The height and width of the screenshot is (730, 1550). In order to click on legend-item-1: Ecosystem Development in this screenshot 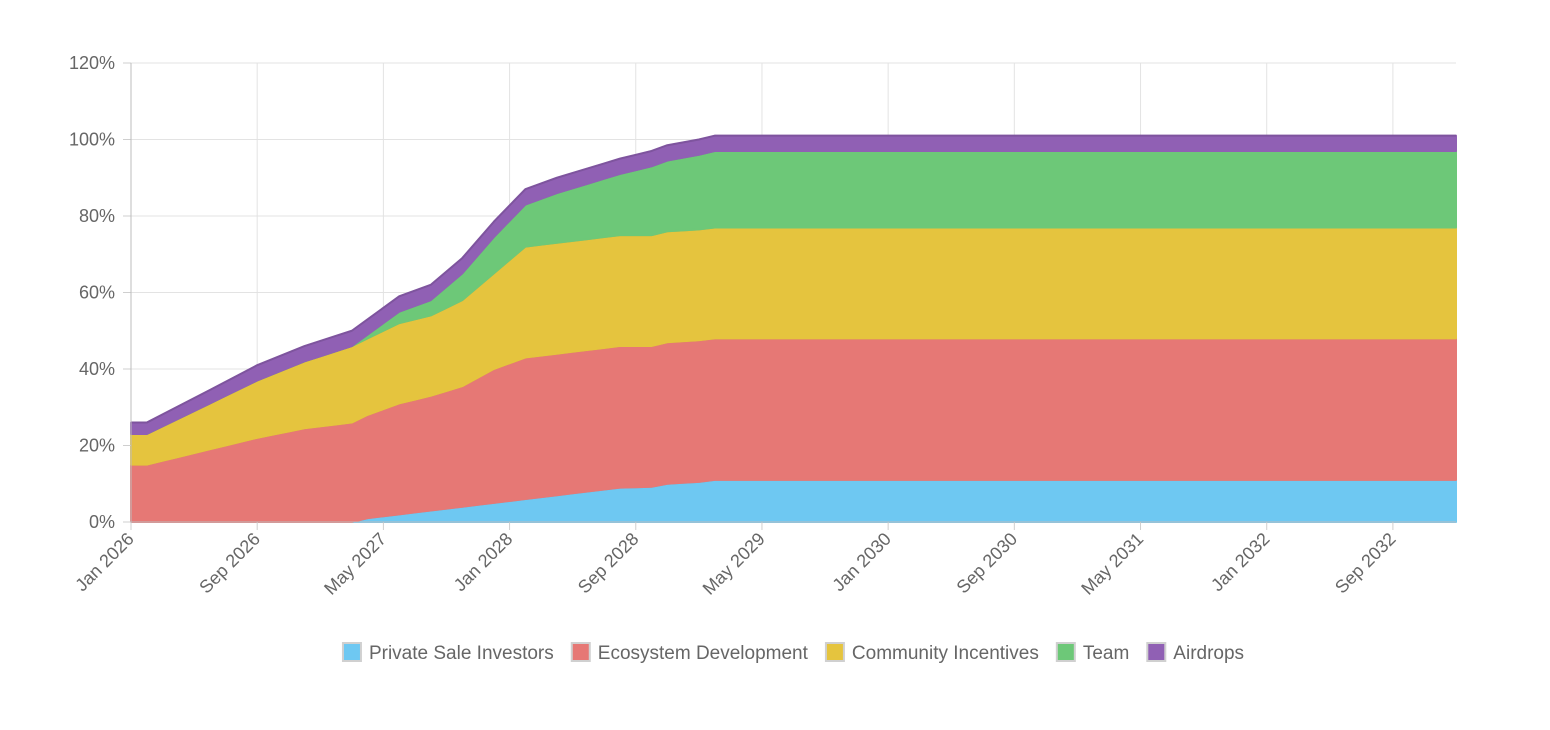, I will do `click(689, 653)`.